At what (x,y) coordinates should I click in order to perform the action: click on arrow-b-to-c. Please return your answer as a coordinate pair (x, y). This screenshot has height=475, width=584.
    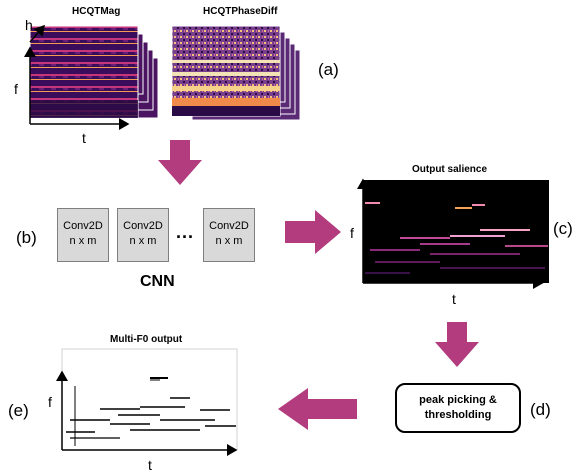
    Looking at the image, I should click on (313, 232).